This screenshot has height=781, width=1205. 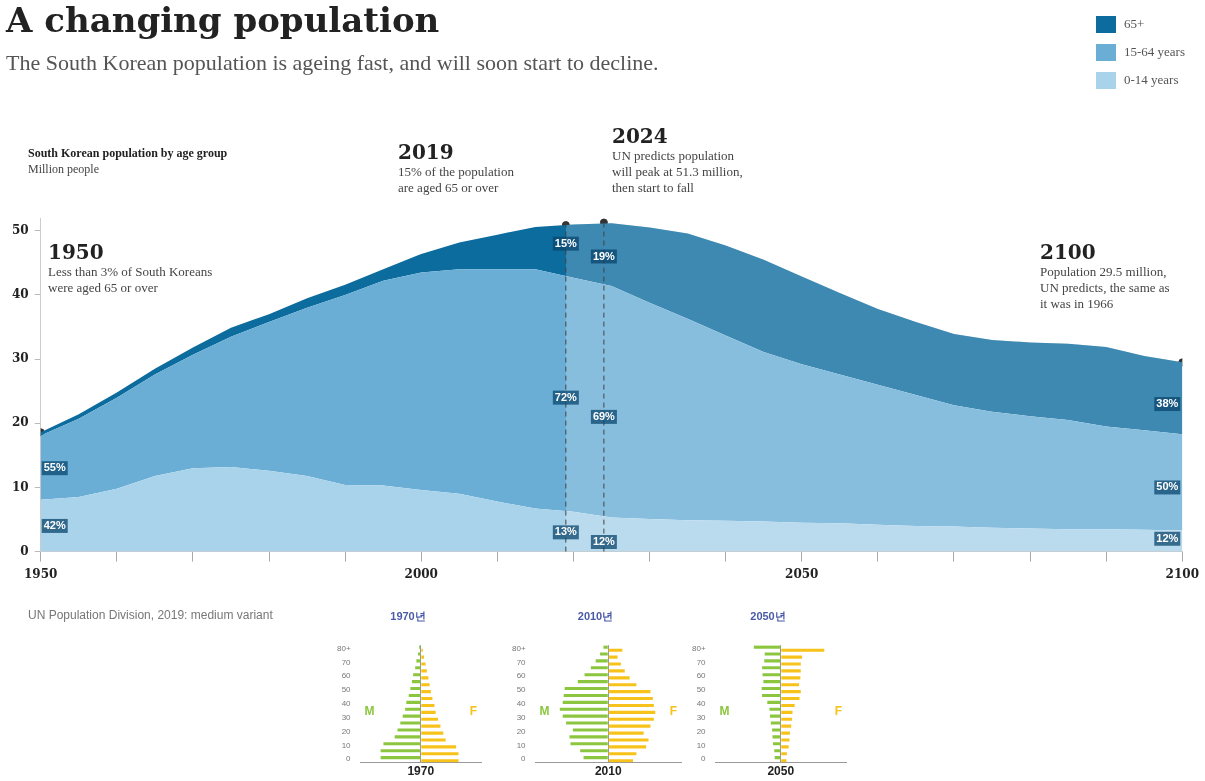 What do you see at coordinates (1134, 24) in the screenshot?
I see `legend-label: 65+` at bounding box center [1134, 24].